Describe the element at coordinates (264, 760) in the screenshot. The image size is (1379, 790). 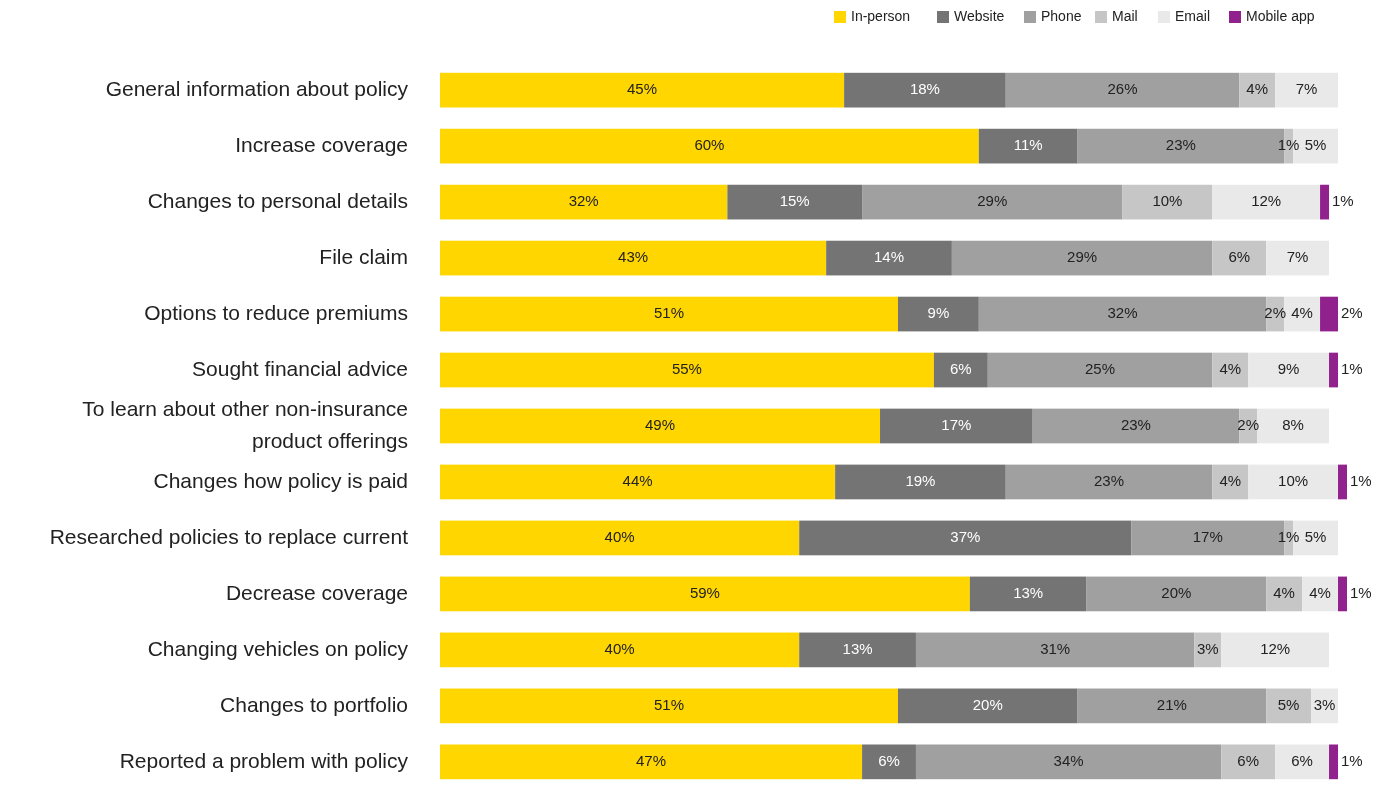
I see `y-tick-label: Reported a problem with policy` at that location.